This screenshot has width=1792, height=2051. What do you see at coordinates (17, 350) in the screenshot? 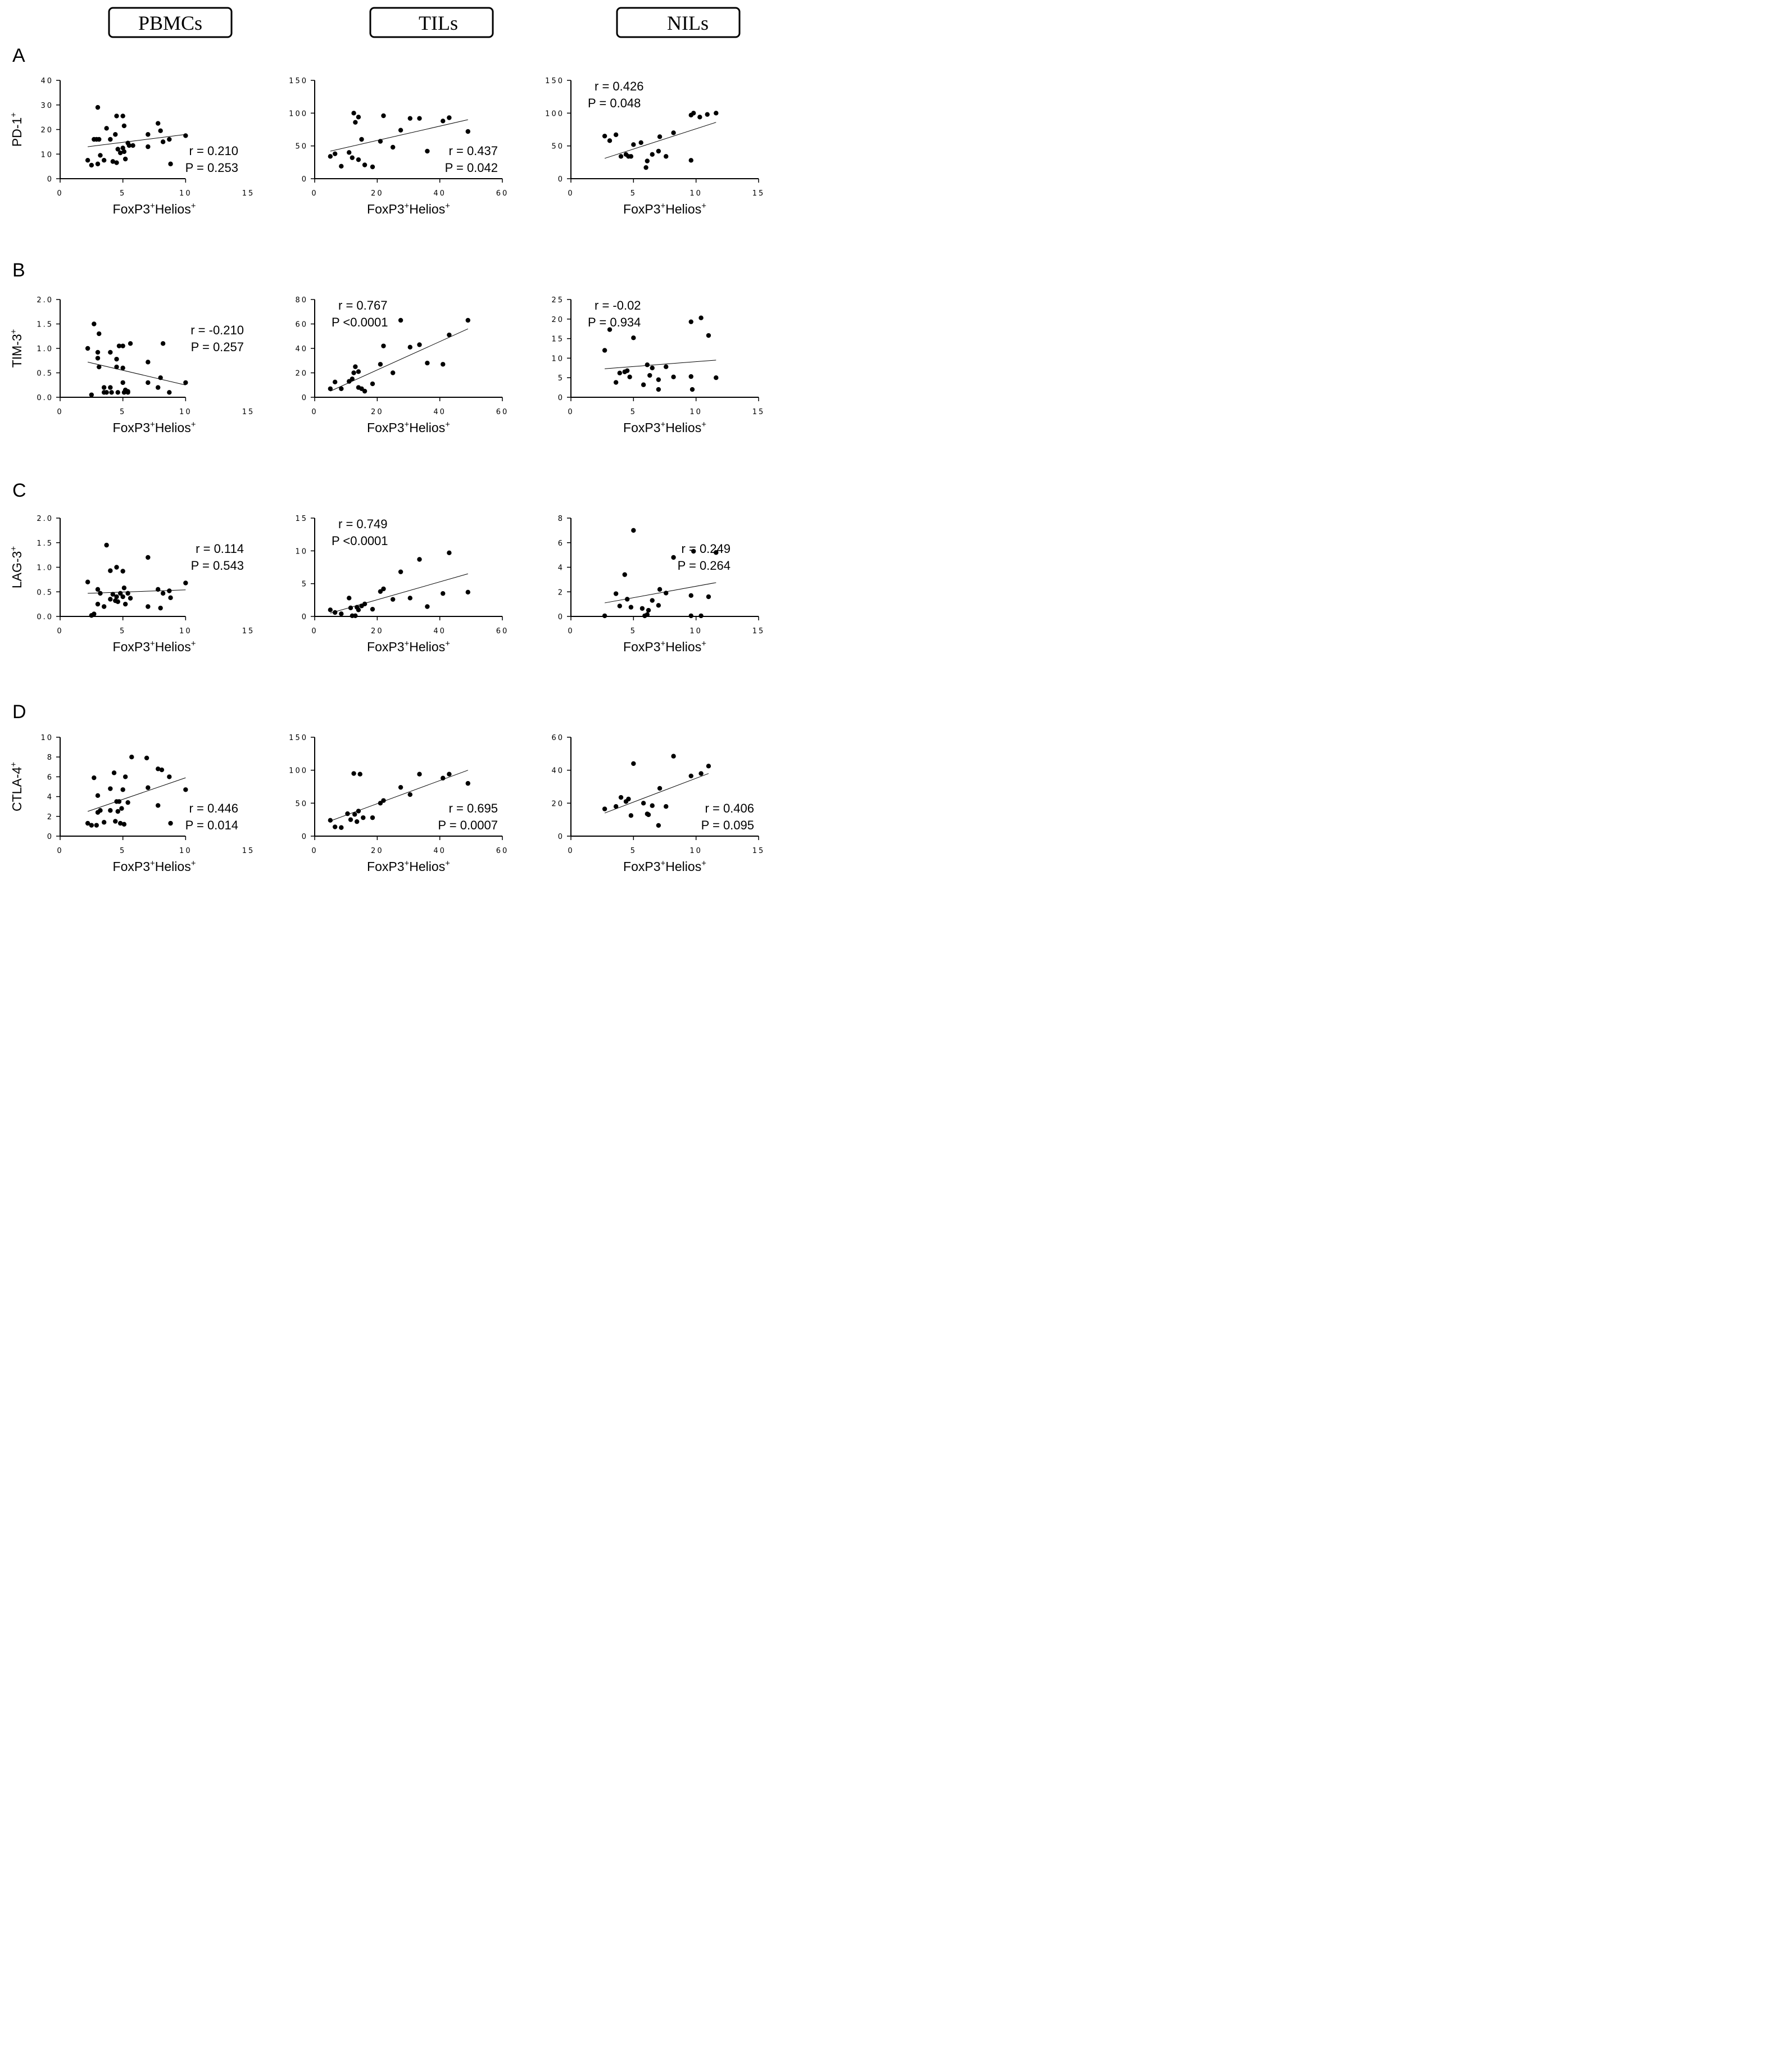
I see `y-axis-label-part: TIM-3` at bounding box center [17, 350].